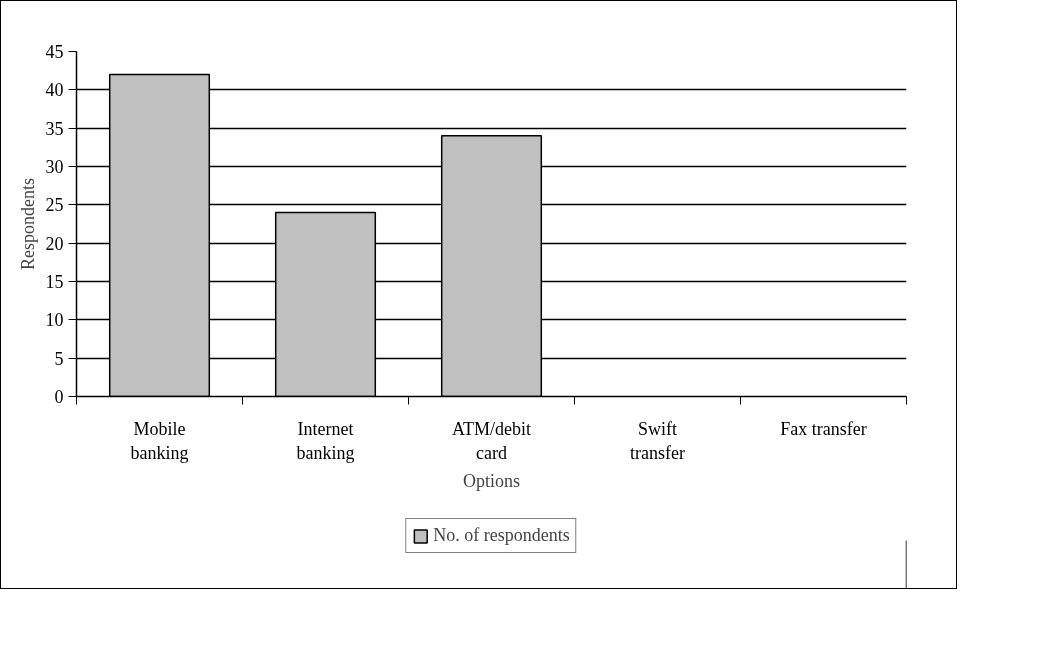 The image size is (1059, 661). What do you see at coordinates (325, 440) in the screenshot?
I see `x-tick-label: Internet banking` at bounding box center [325, 440].